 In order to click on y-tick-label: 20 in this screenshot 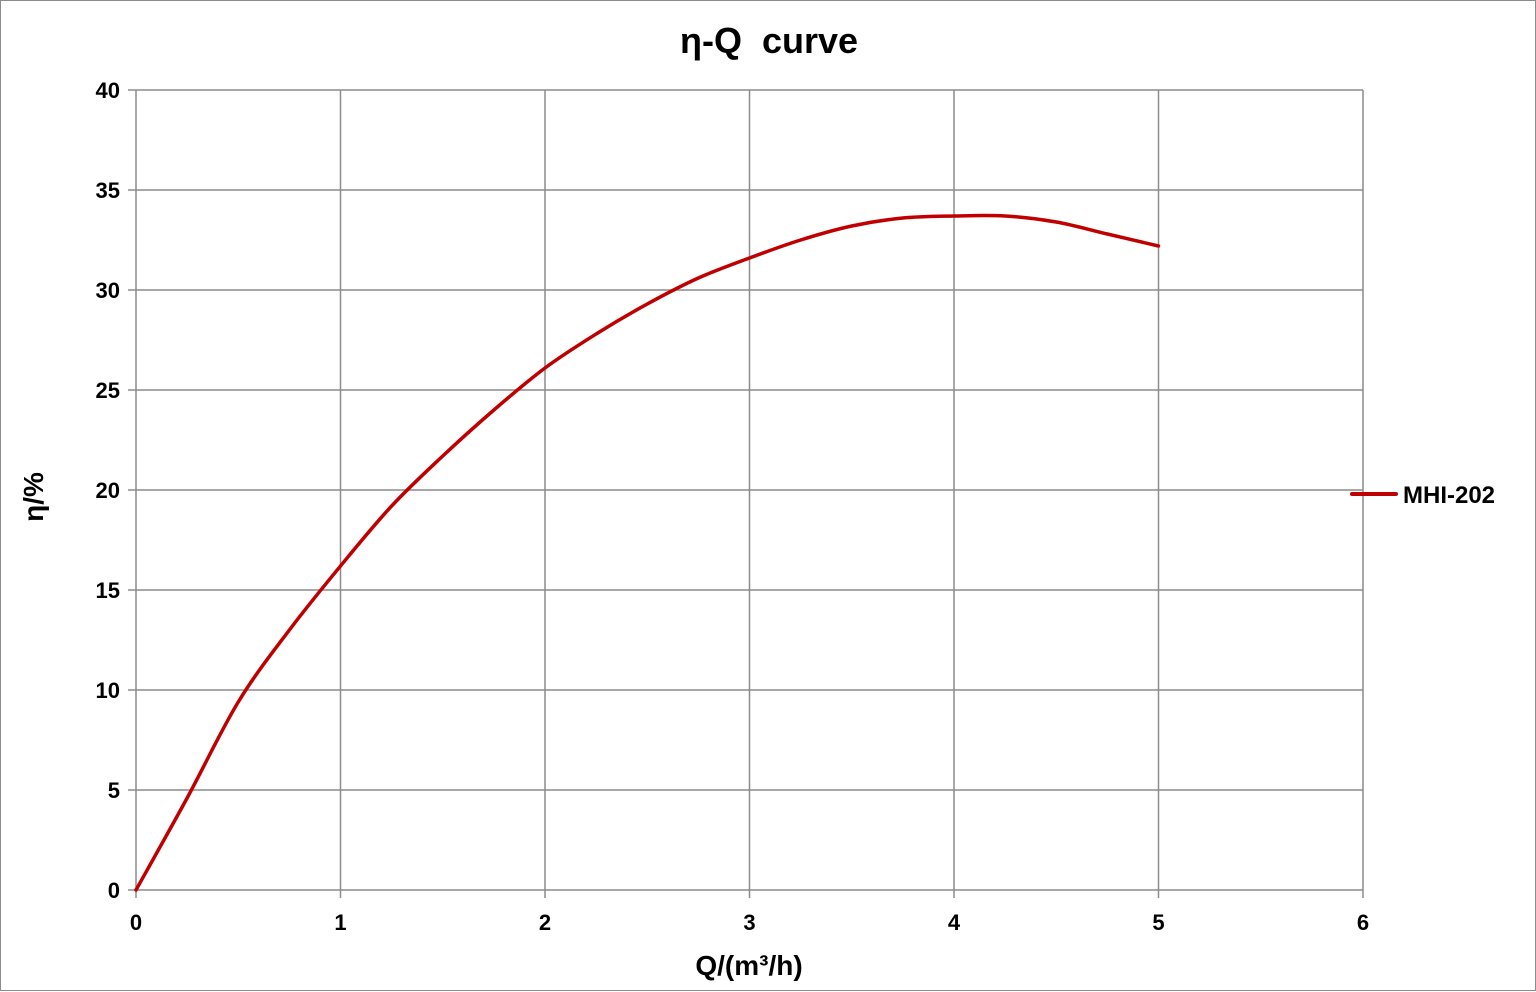, I will do `click(108, 490)`.